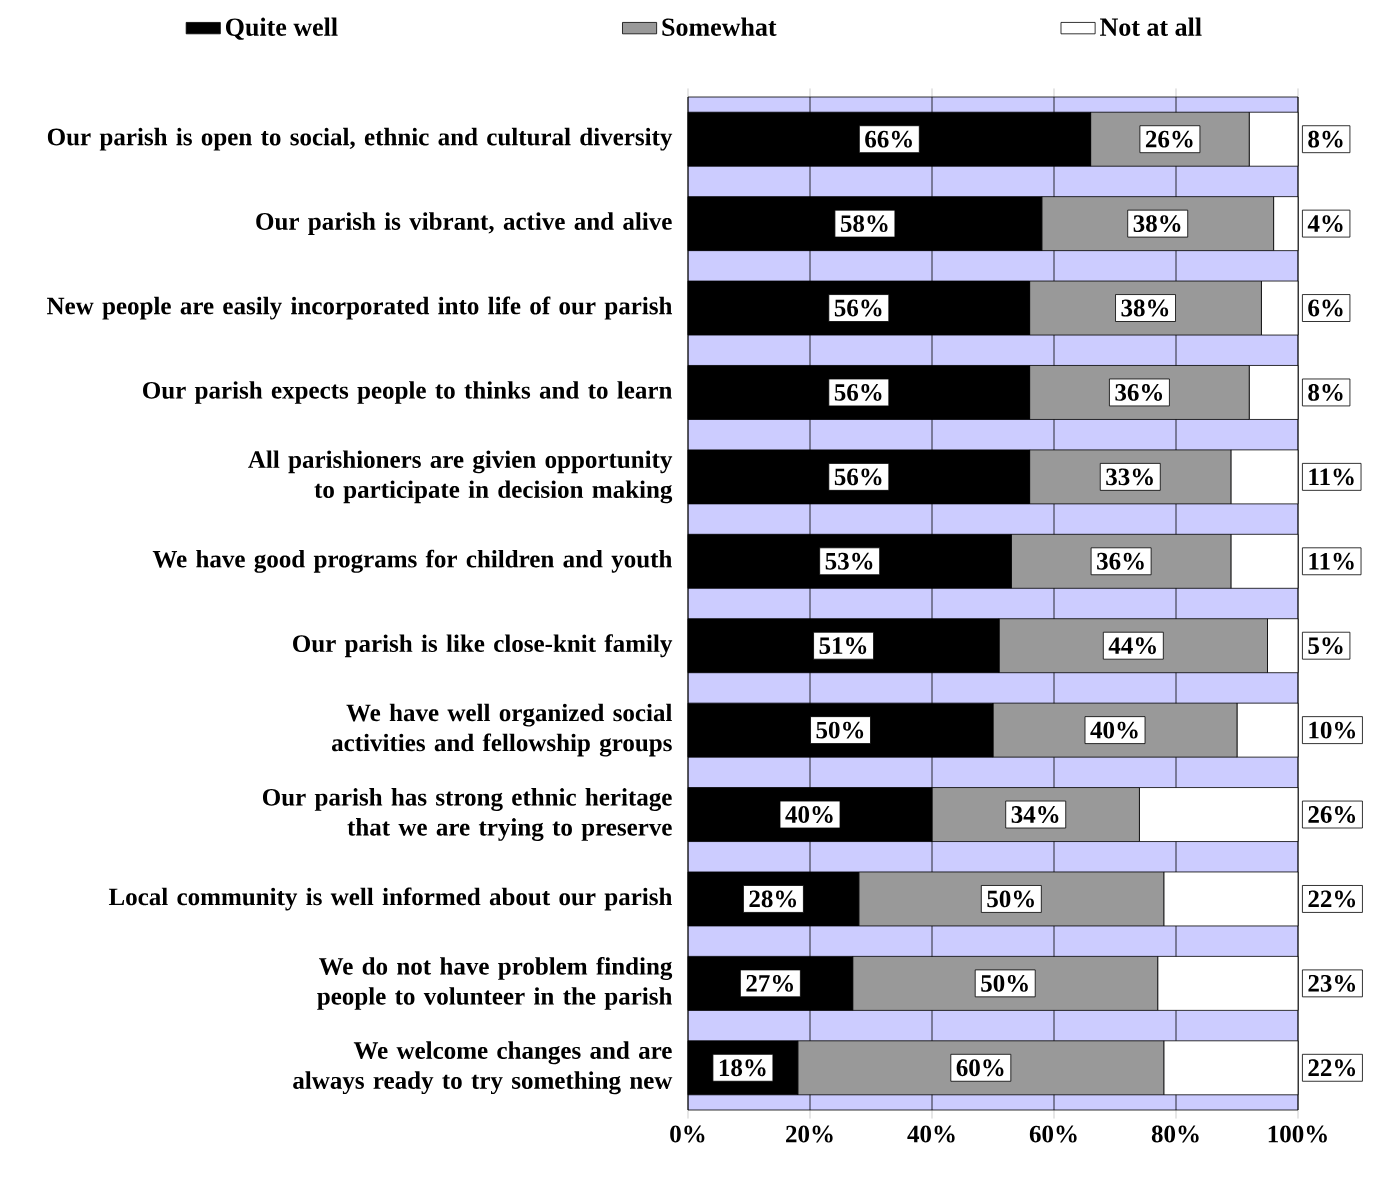 The height and width of the screenshot is (1178, 1384). I want to click on data-label: 10%, so click(1332, 730).